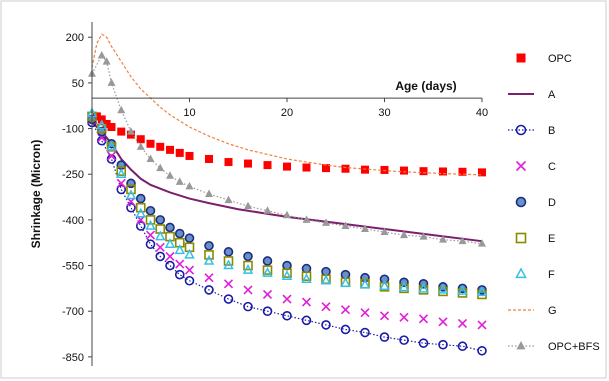 Image resolution: width=609 pixels, height=381 pixels. I want to click on legend-item-e: E, so click(535, 238).